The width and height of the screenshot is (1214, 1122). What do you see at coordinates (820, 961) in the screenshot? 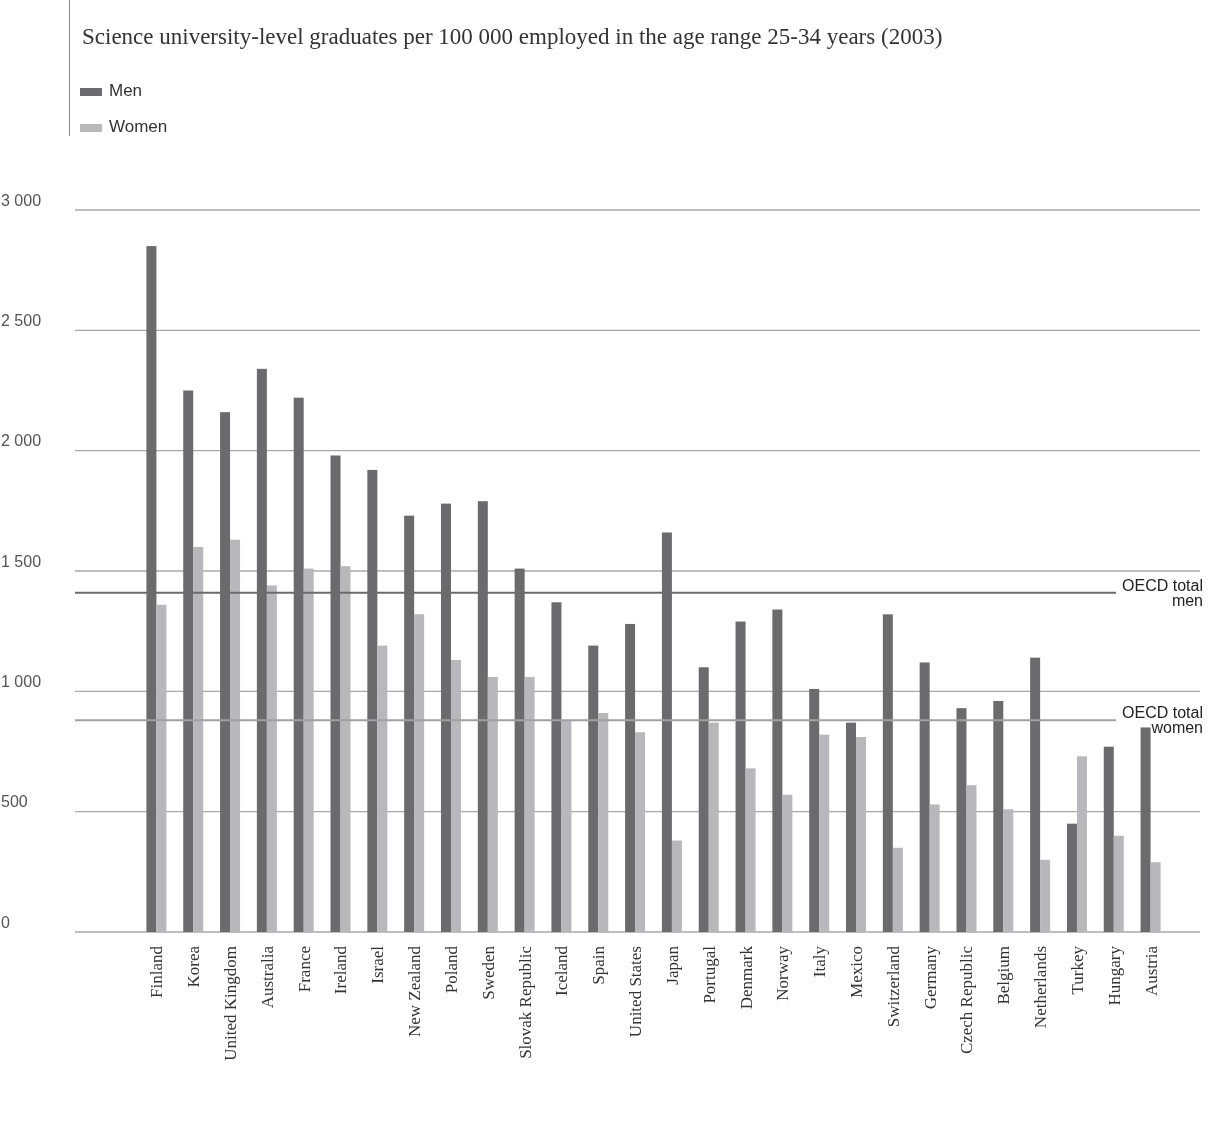
I see `x-tick-label: Italy` at bounding box center [820, 961].